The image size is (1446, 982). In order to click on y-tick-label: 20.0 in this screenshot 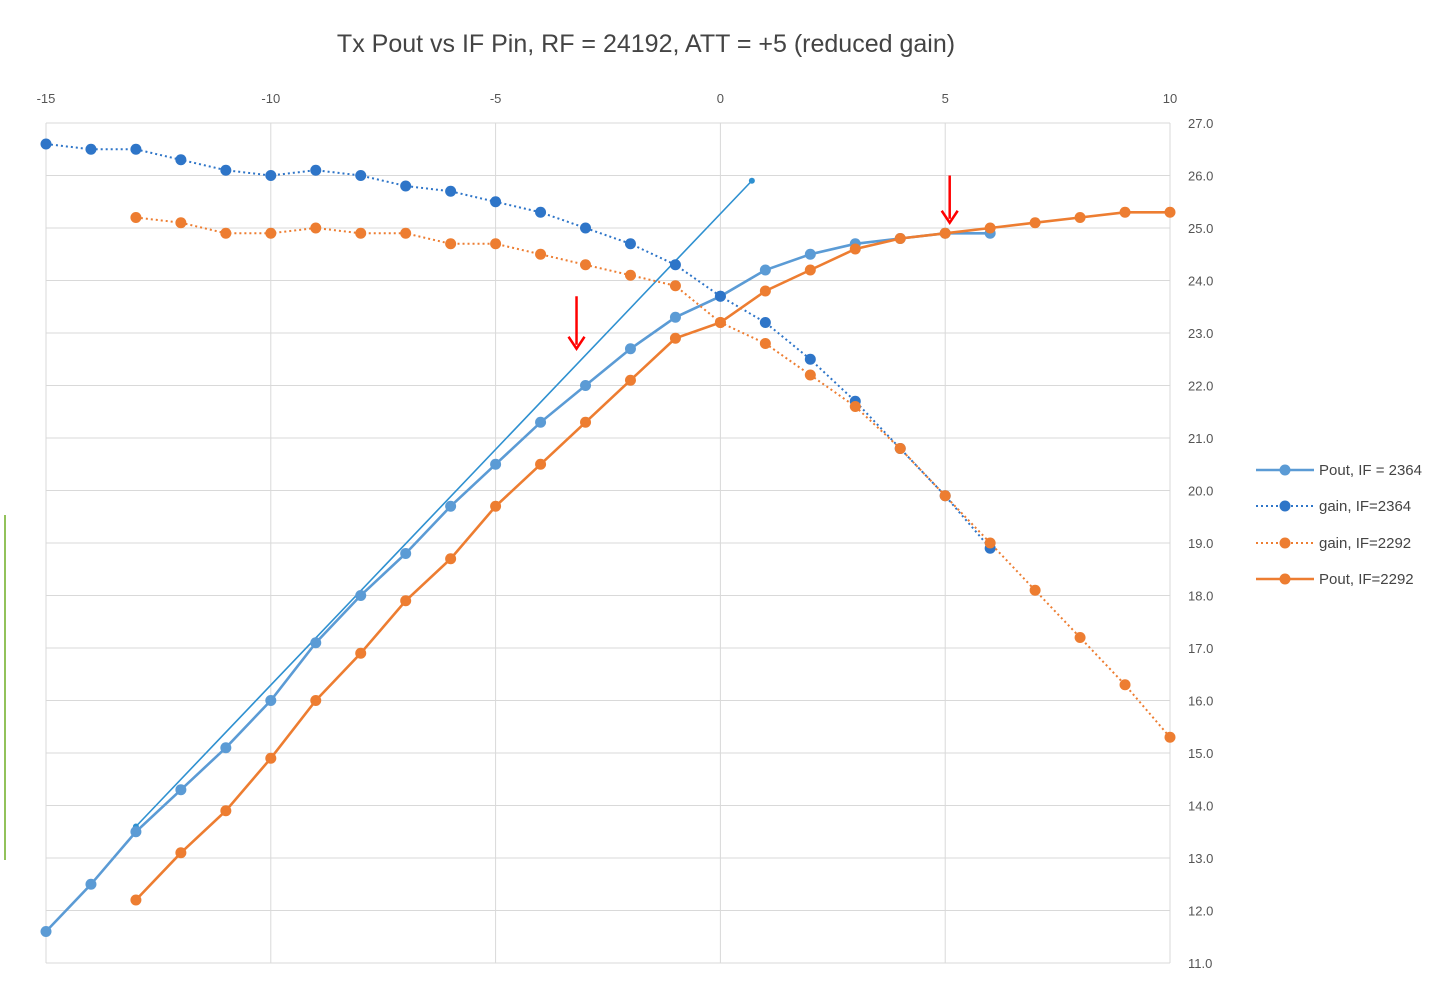, I will do `click(1200, 491)`.